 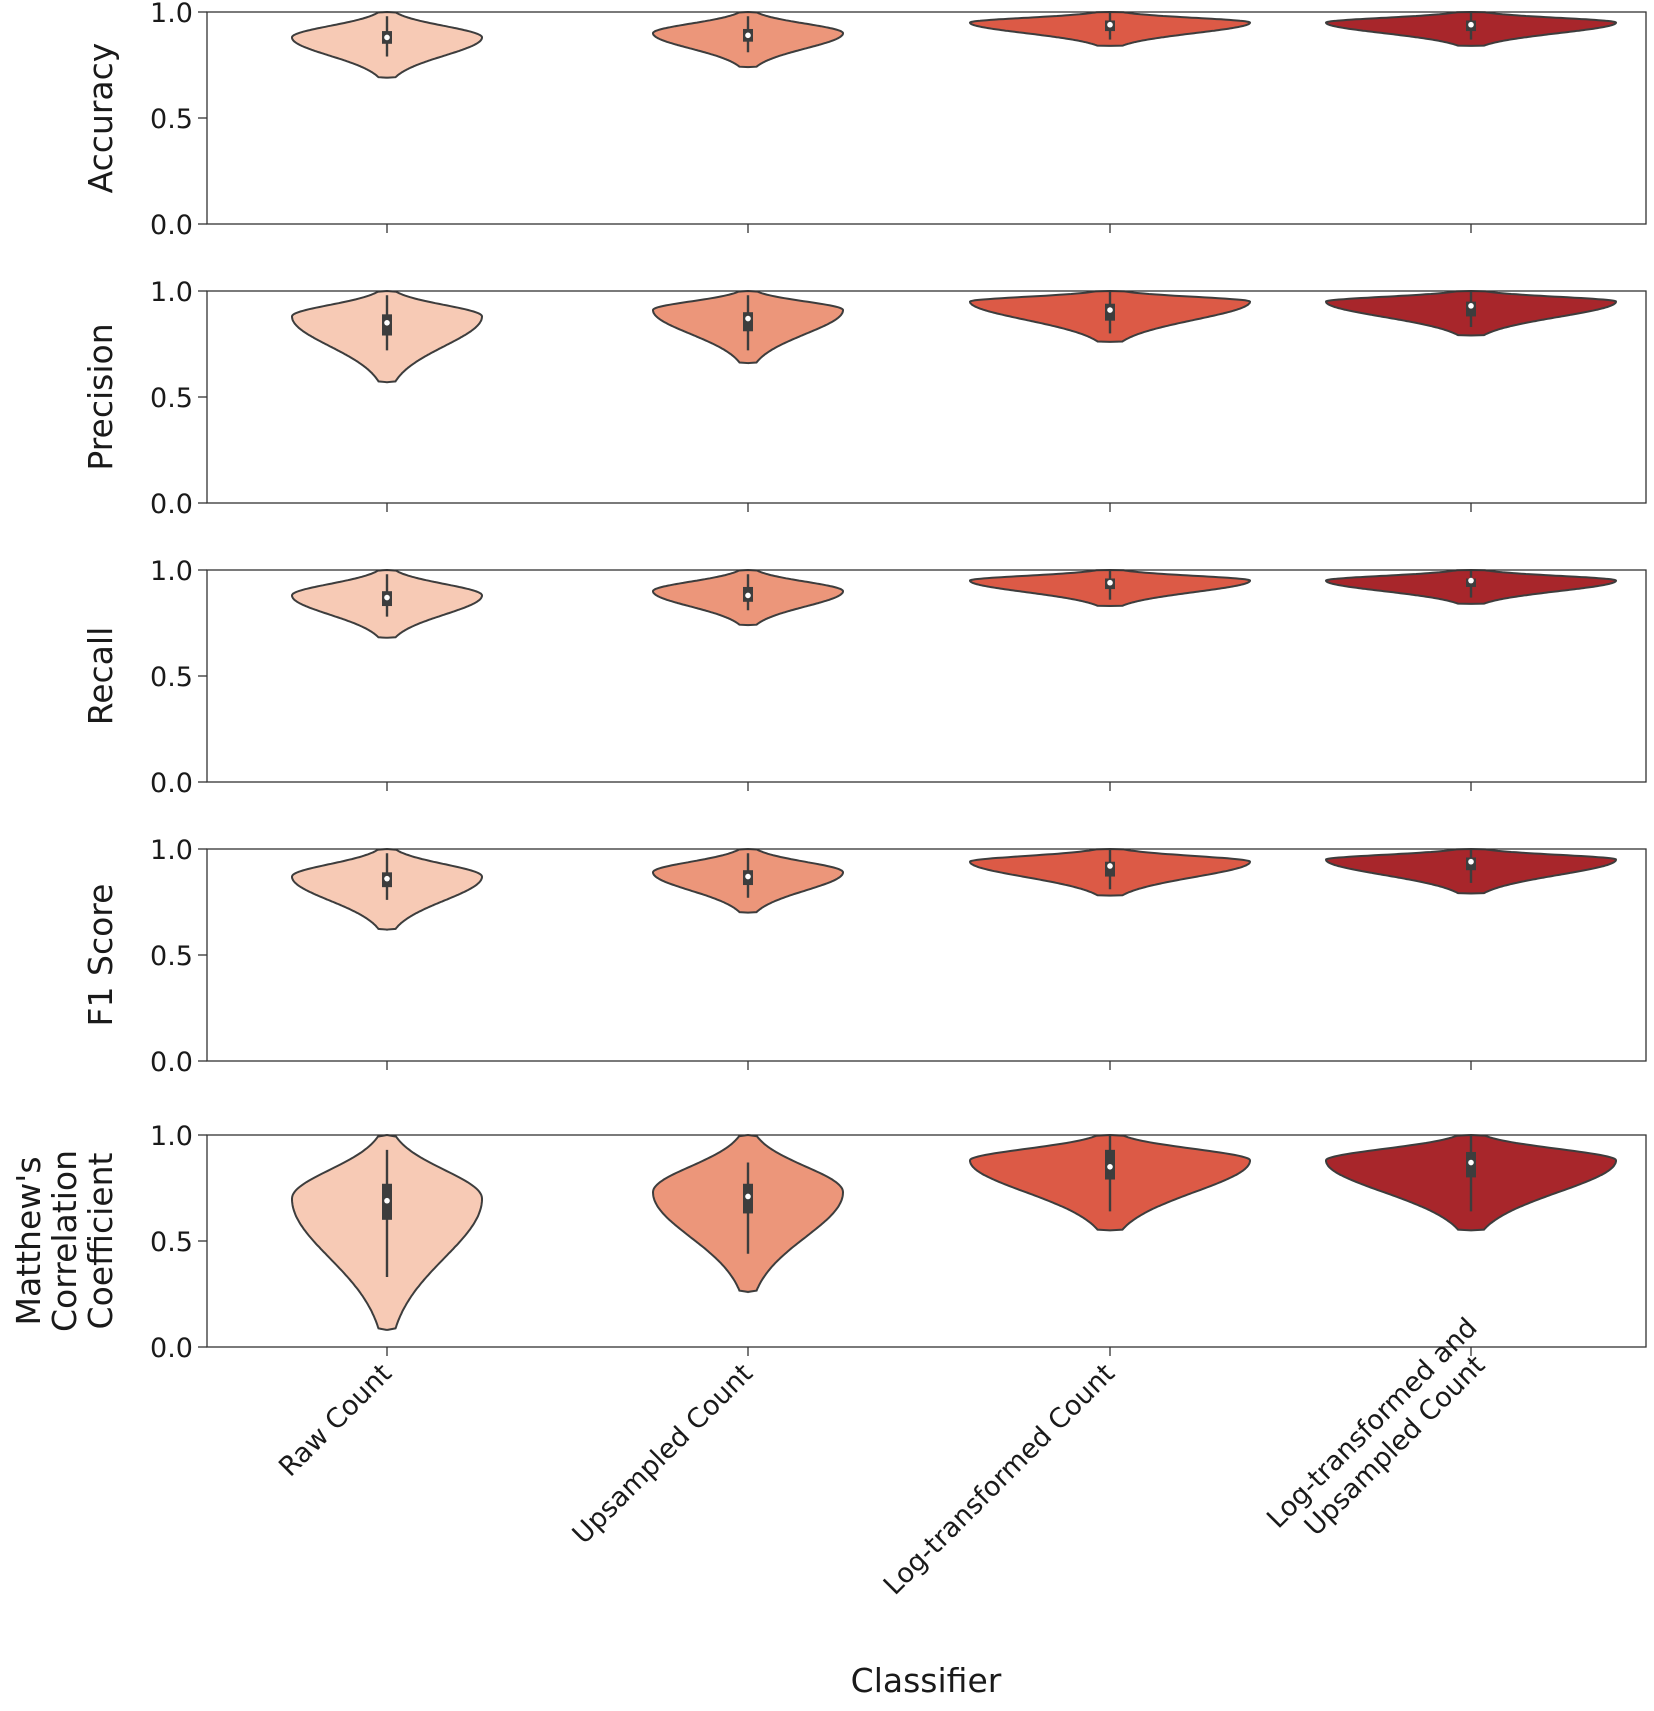 What do you see at coordinates (171, 783) in the screenshot?
I see `ytick-label-2-0: 0.0` at bounding box center [171, 783].